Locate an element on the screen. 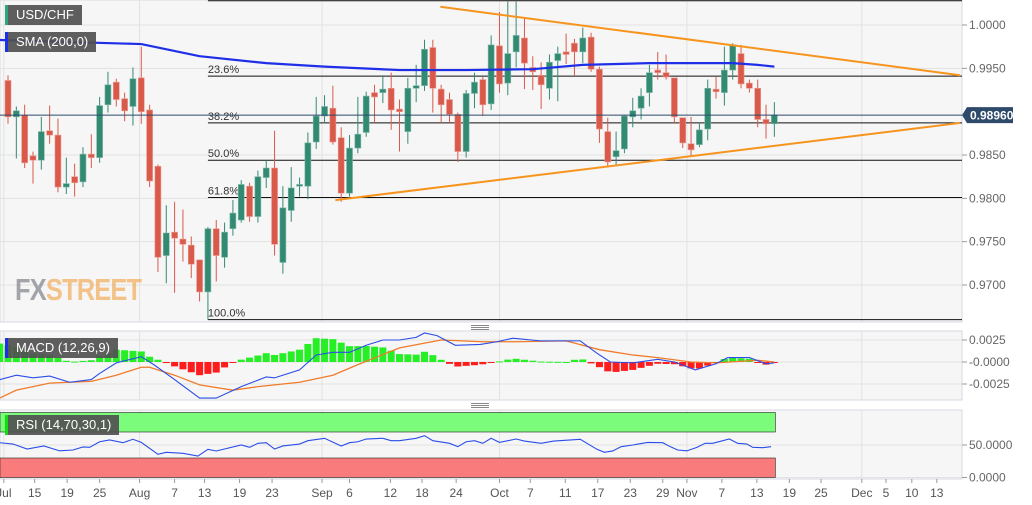  sma-legend: SMA (200,0) is located at coordinates (51, 42).